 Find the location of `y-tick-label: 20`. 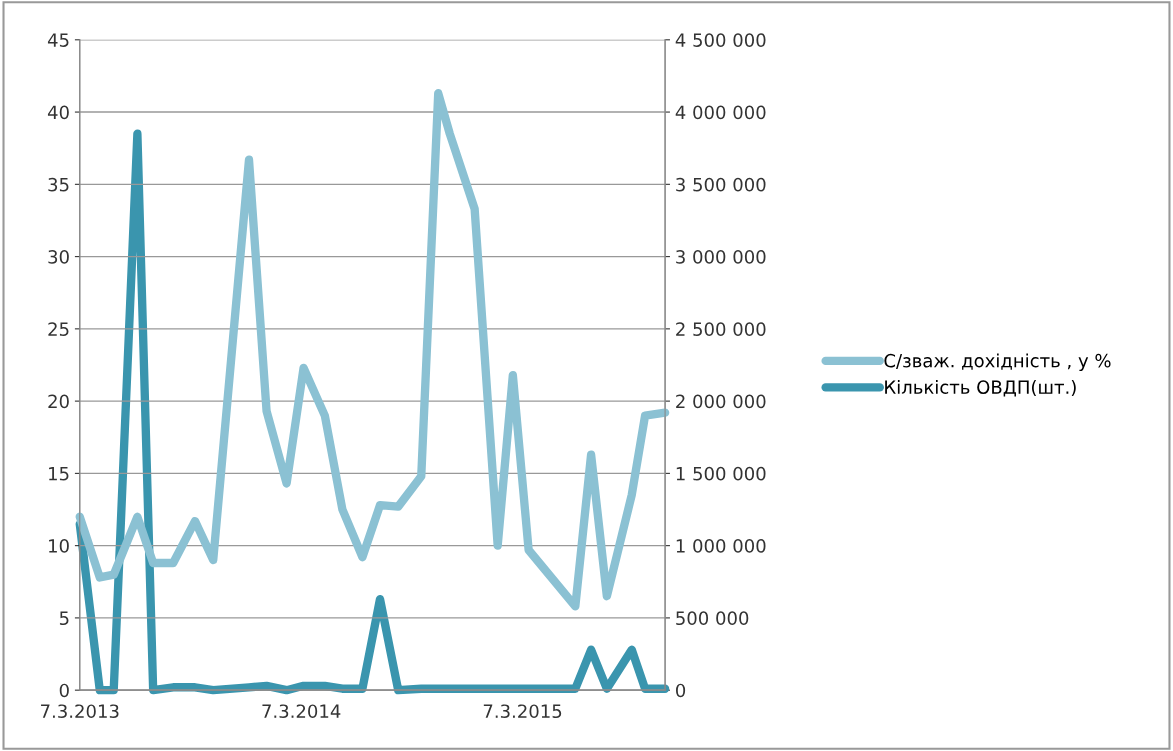

y-tick-label: 20 is located at coordinates (58, 401).